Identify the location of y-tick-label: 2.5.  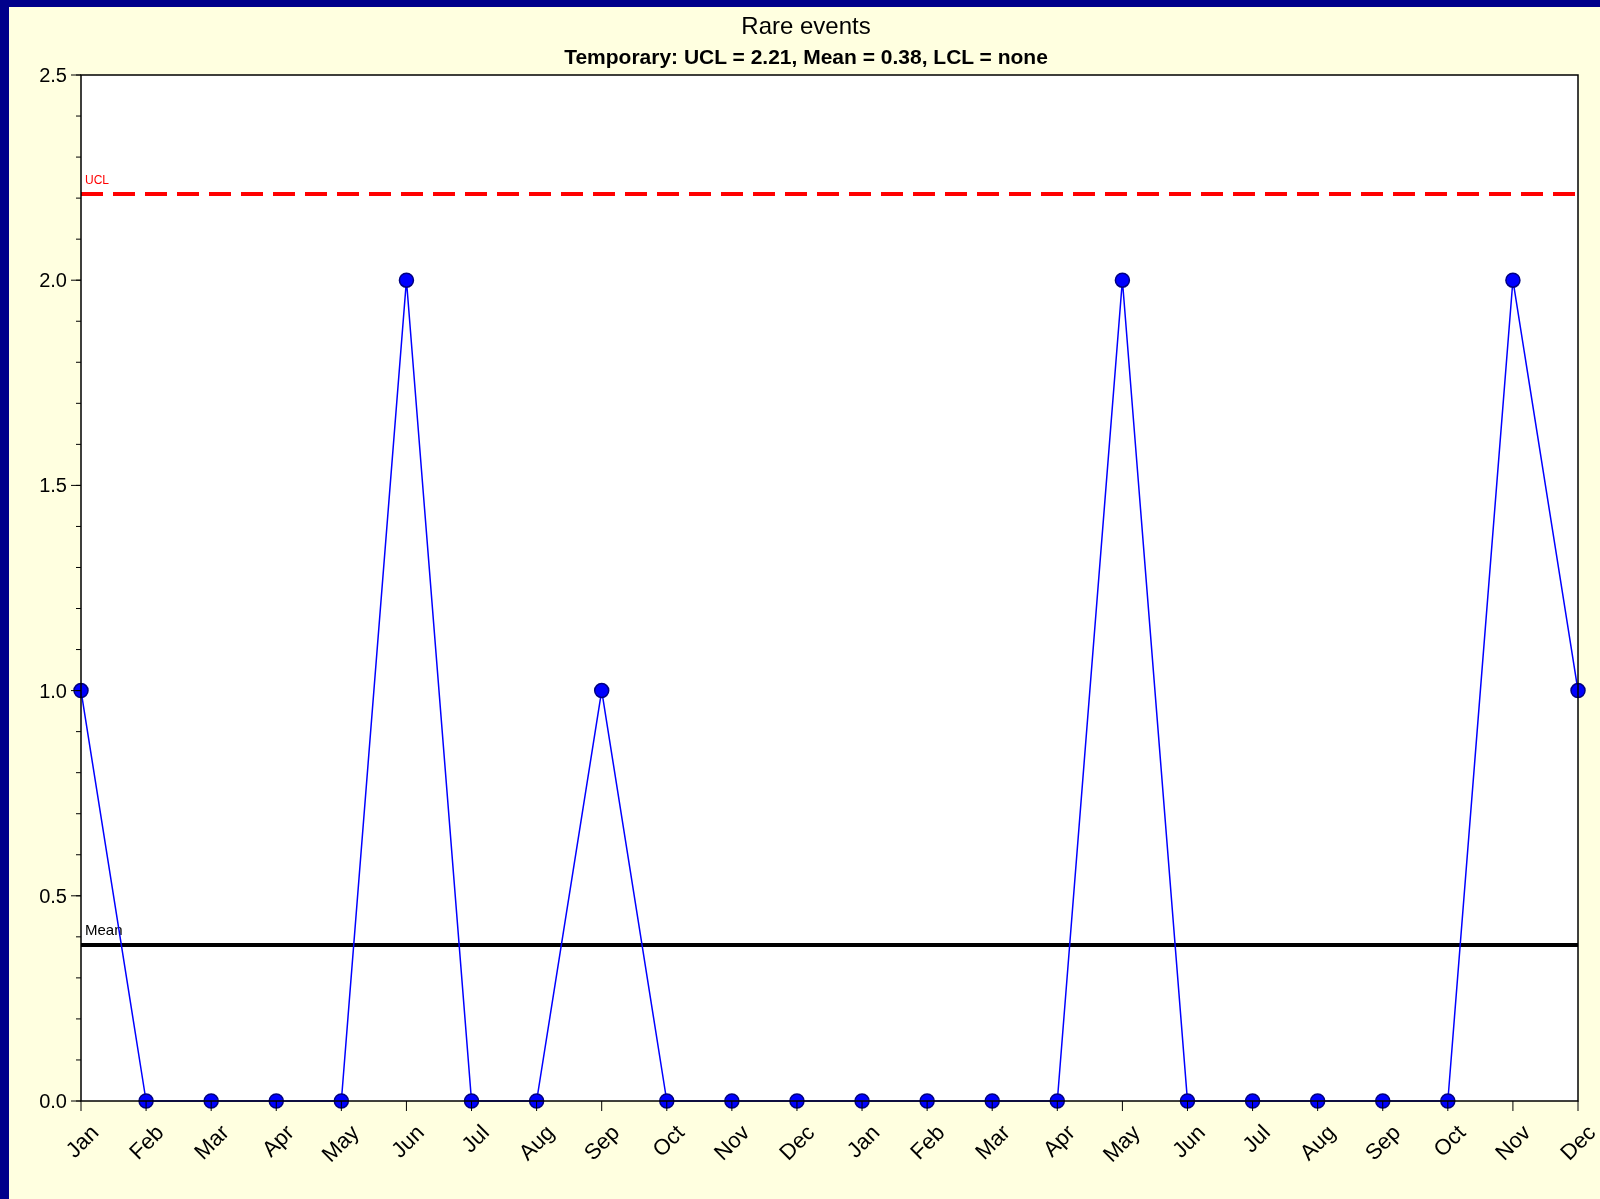
(53, 75).